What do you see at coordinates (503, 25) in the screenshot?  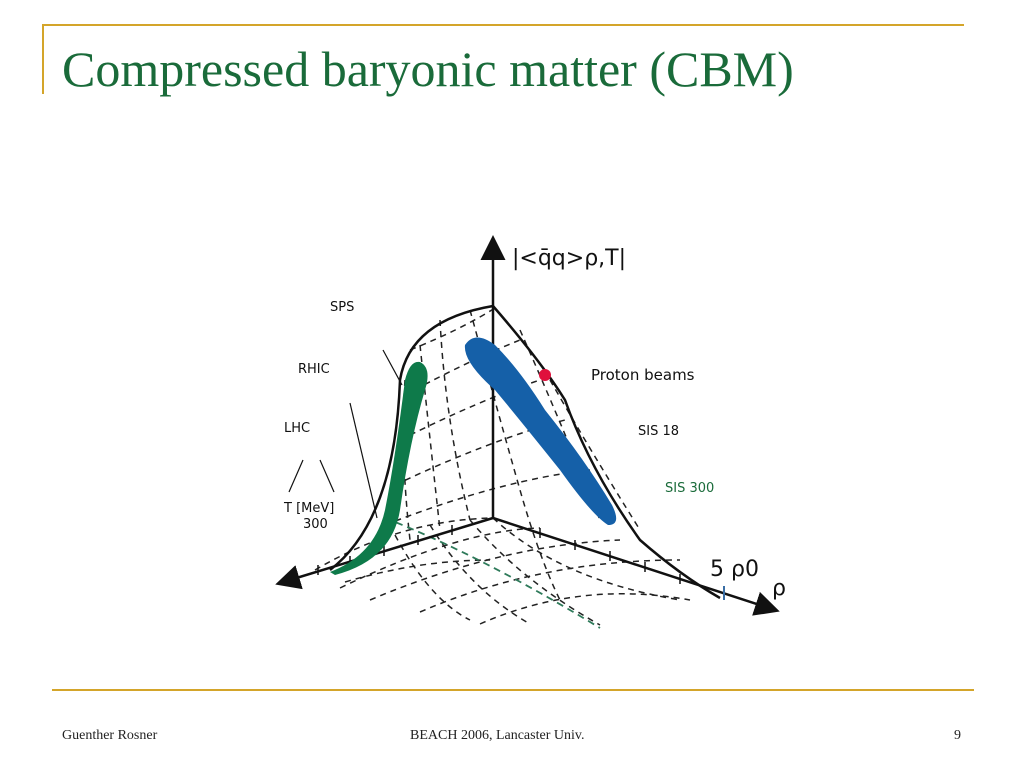 I see `top-frame-line` at bounding box center [503, 25].